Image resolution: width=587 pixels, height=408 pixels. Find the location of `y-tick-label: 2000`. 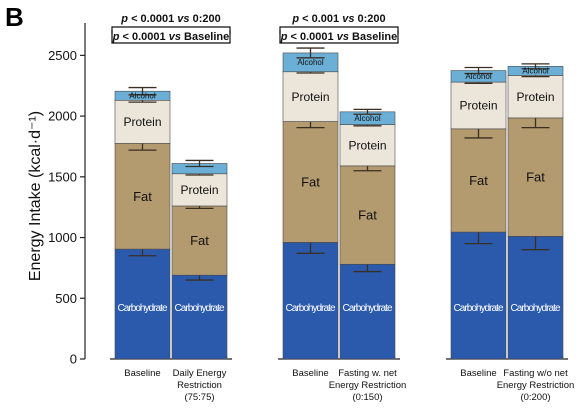

y-tick-label: 2000 is located at coordinates (62, 116).